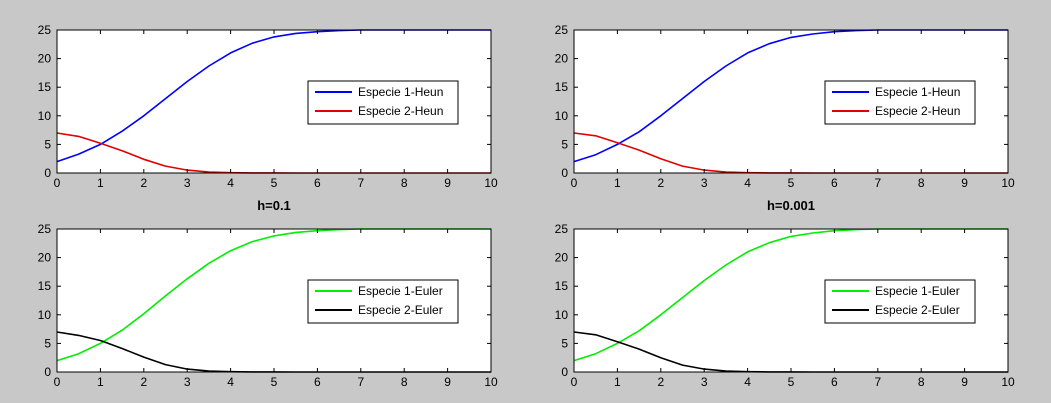 Image resolution: width=1051 pixels, height=403 pixels. Describe the element at coordinates (274, 205) in the screenshot. I see `subplot-caption: h=0.1` at that location.